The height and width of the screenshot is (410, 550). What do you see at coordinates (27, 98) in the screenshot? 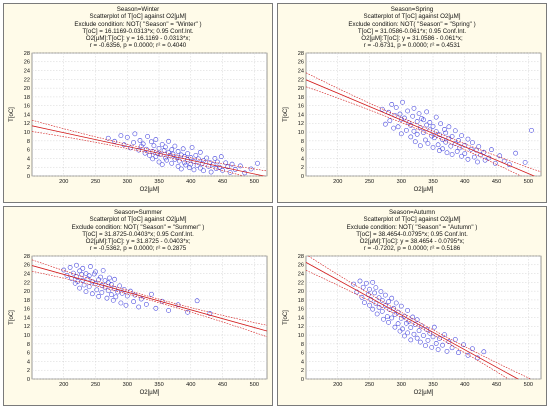
I see `y-tick-label: 18` at bounding box center [27, 98].